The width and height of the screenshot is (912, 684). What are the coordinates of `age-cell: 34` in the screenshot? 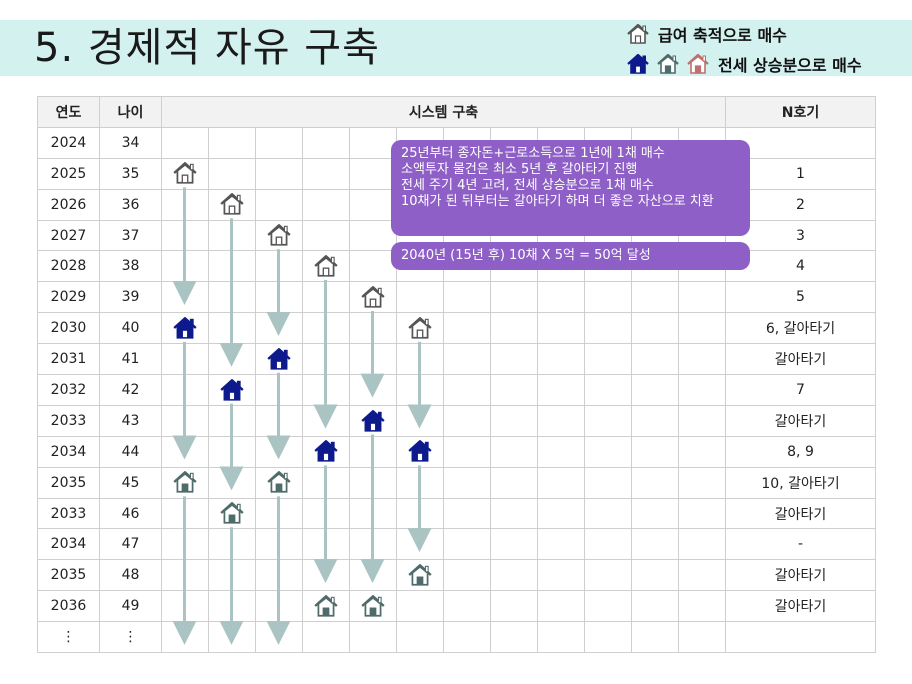 It's located at (130, 142).